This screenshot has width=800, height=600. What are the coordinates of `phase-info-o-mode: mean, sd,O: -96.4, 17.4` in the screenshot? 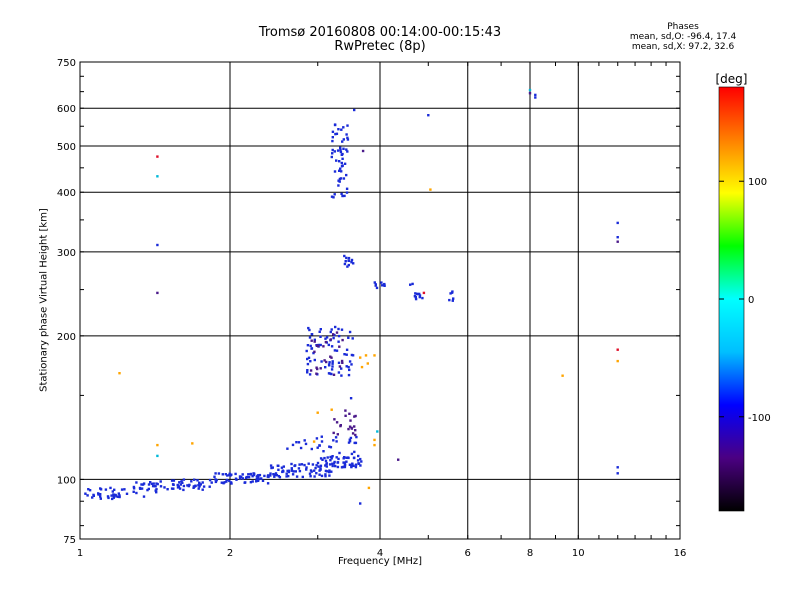 It's located at (683, 37).